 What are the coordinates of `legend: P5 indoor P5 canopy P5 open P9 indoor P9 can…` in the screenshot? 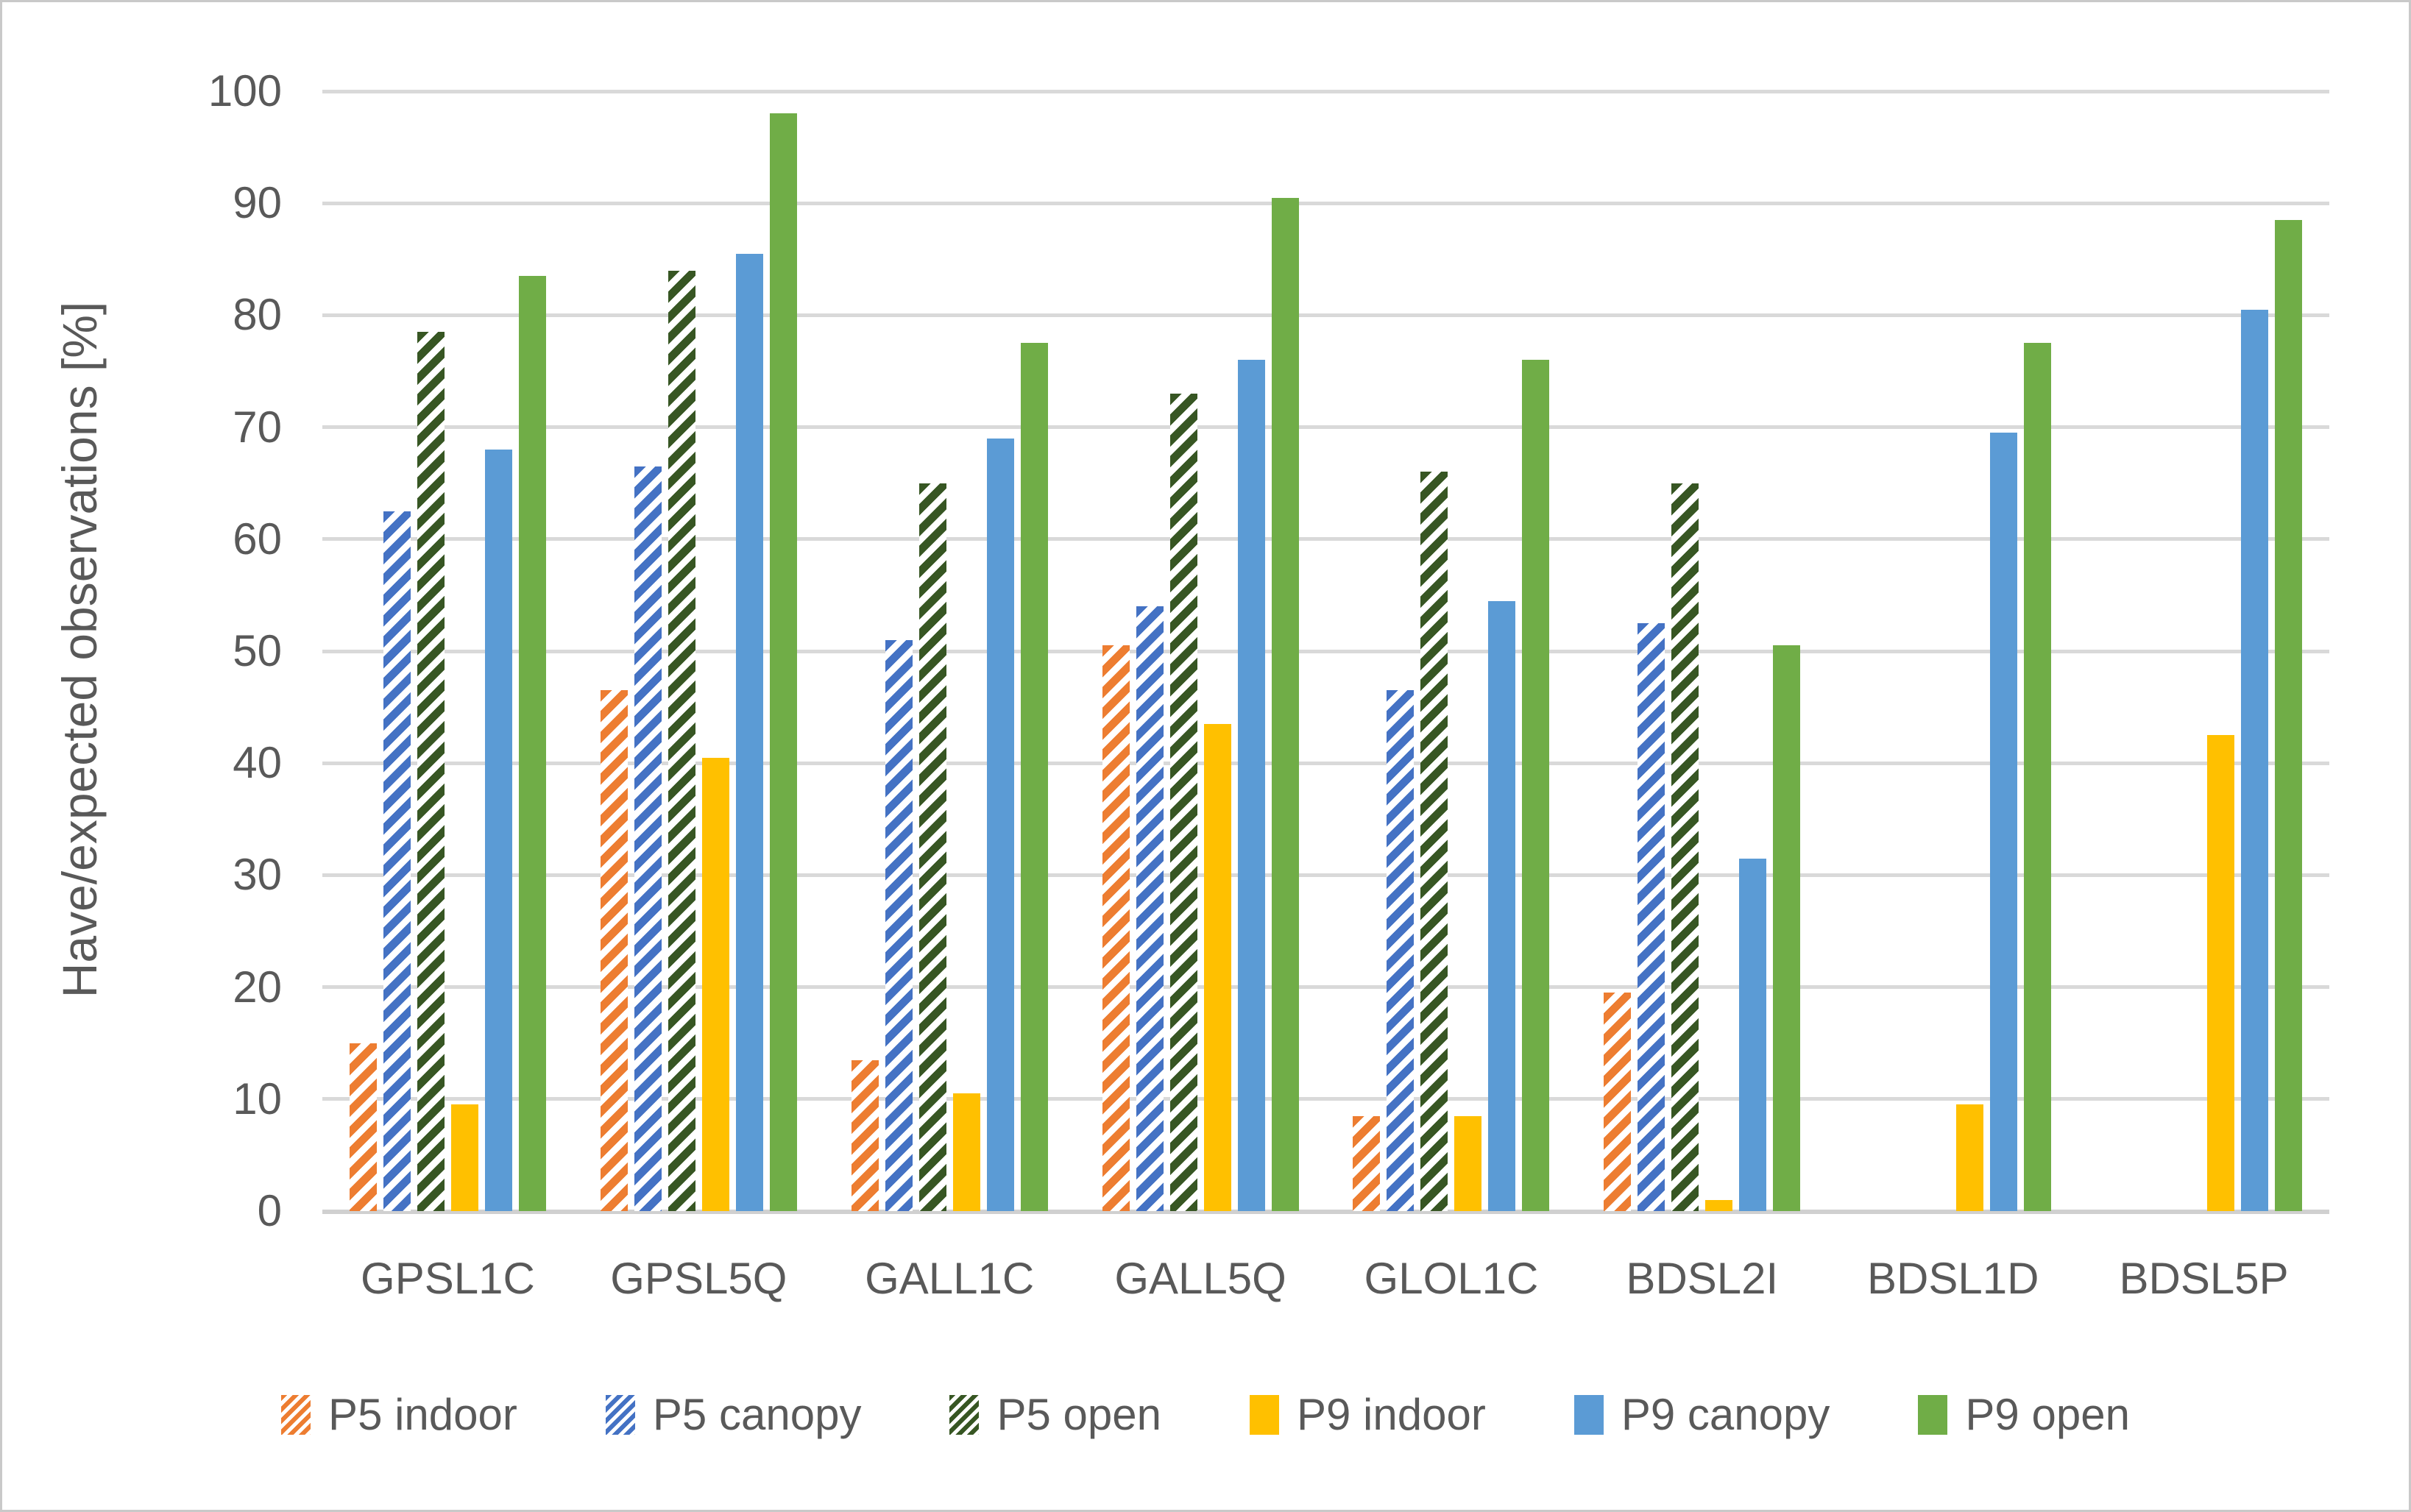 It's located at (1205, 1414).